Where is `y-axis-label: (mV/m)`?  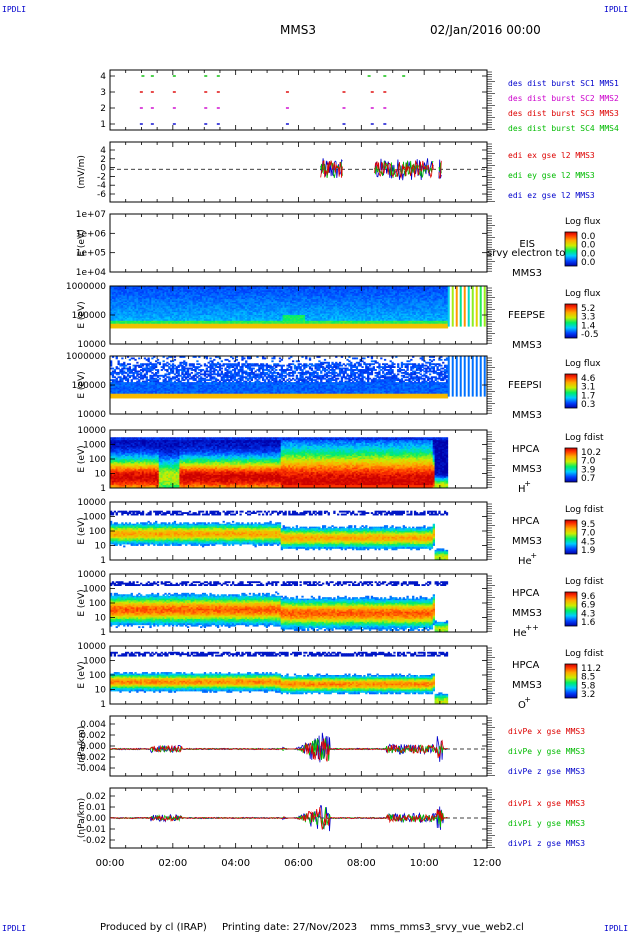 y-axis-label: (mV/m) is located at coordinates (82, 172).